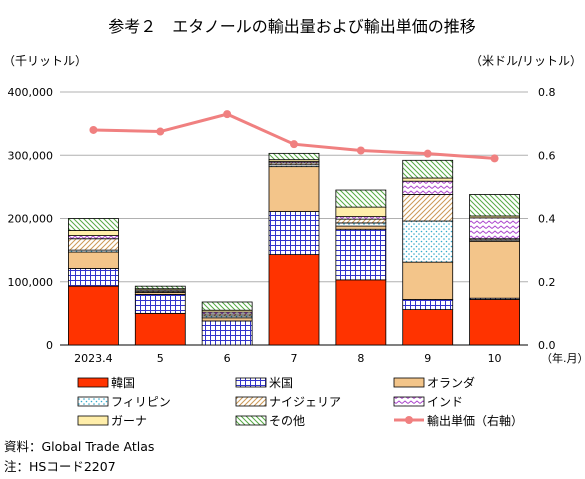  What do you see at coordinates (45, 61) in the screenshot?
I see `y-left-unit: （千リットル）` at bounding box center [45, 61].